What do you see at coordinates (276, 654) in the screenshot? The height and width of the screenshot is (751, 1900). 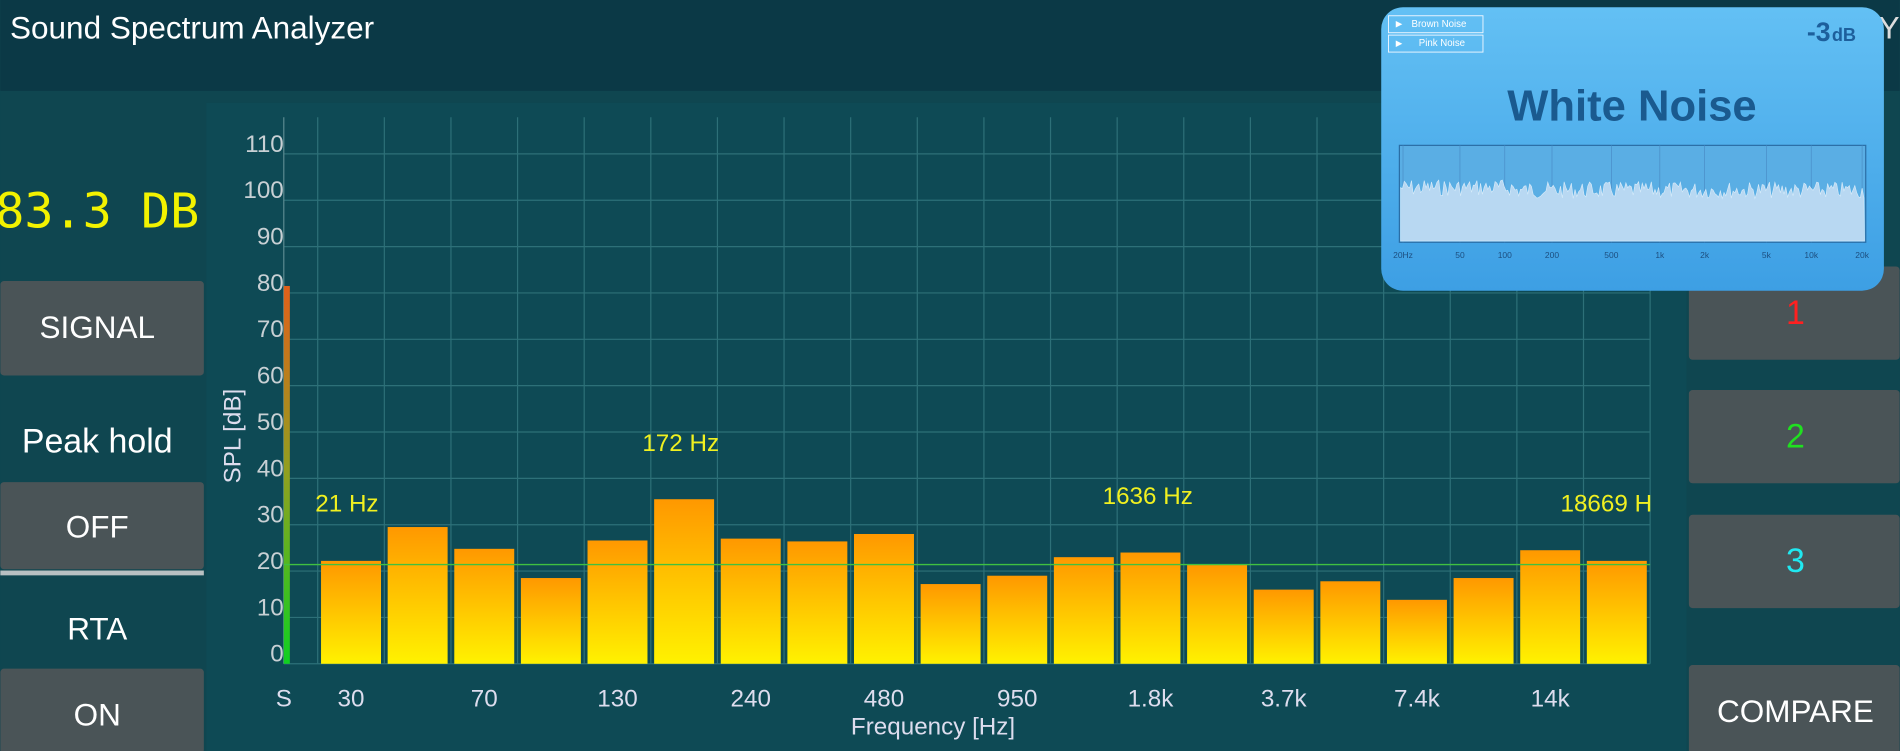 I see `y-tick-label: 0` at bounding box center [276, 654].